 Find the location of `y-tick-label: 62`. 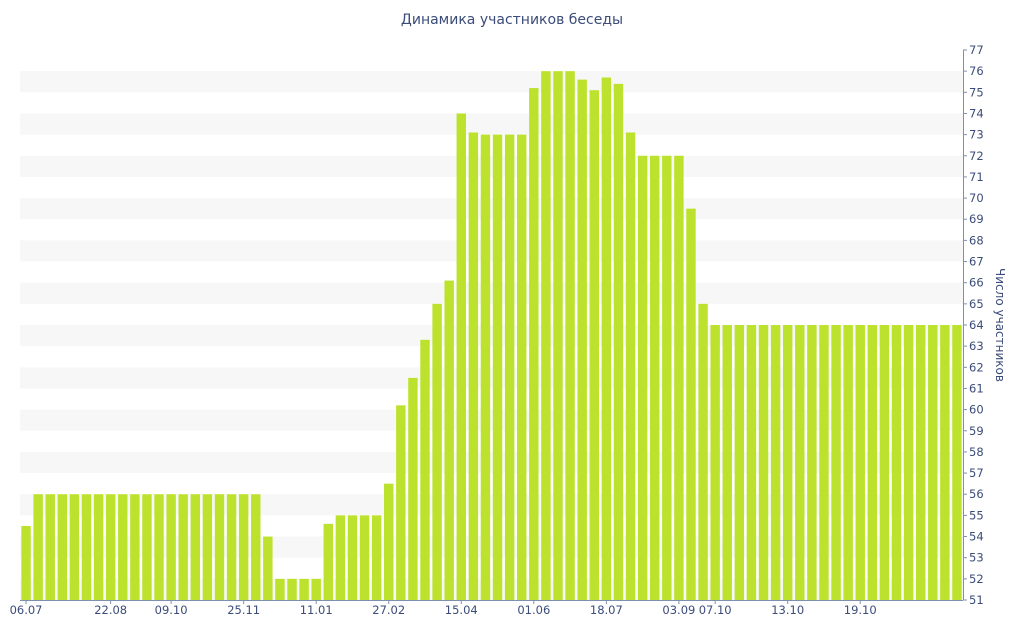

y-tick-label: 62 is located at coordinates (976, 367).